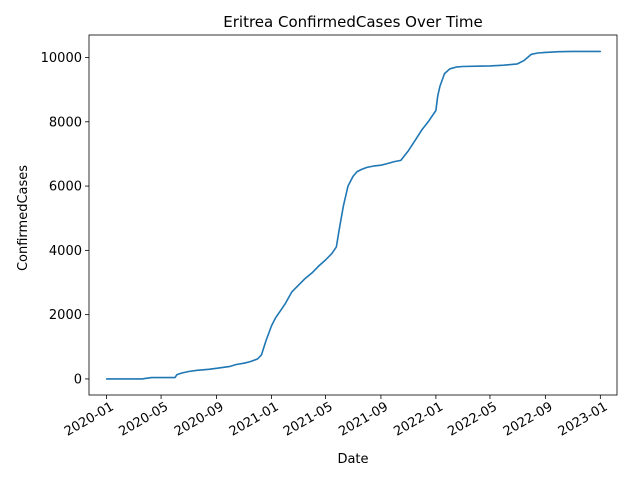 The height and width of the screenshot is (480, 640). I want to click on x-tick-label: 2023-01, so click(583, 419).